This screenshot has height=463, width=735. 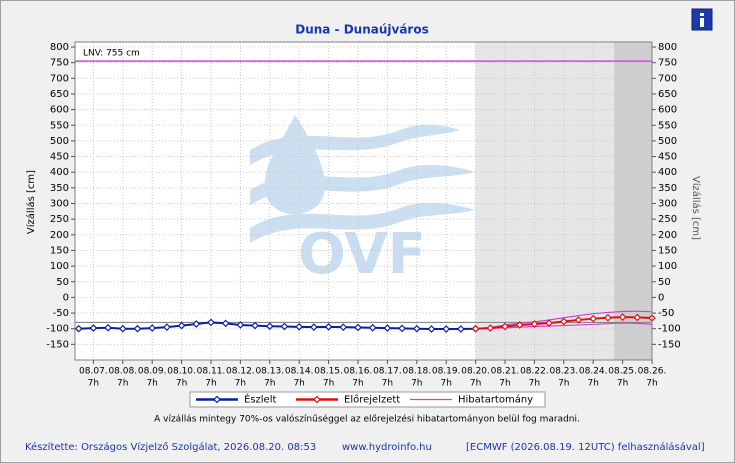 I want to click on y-tick-label: 600, so click(x=59, y=110).